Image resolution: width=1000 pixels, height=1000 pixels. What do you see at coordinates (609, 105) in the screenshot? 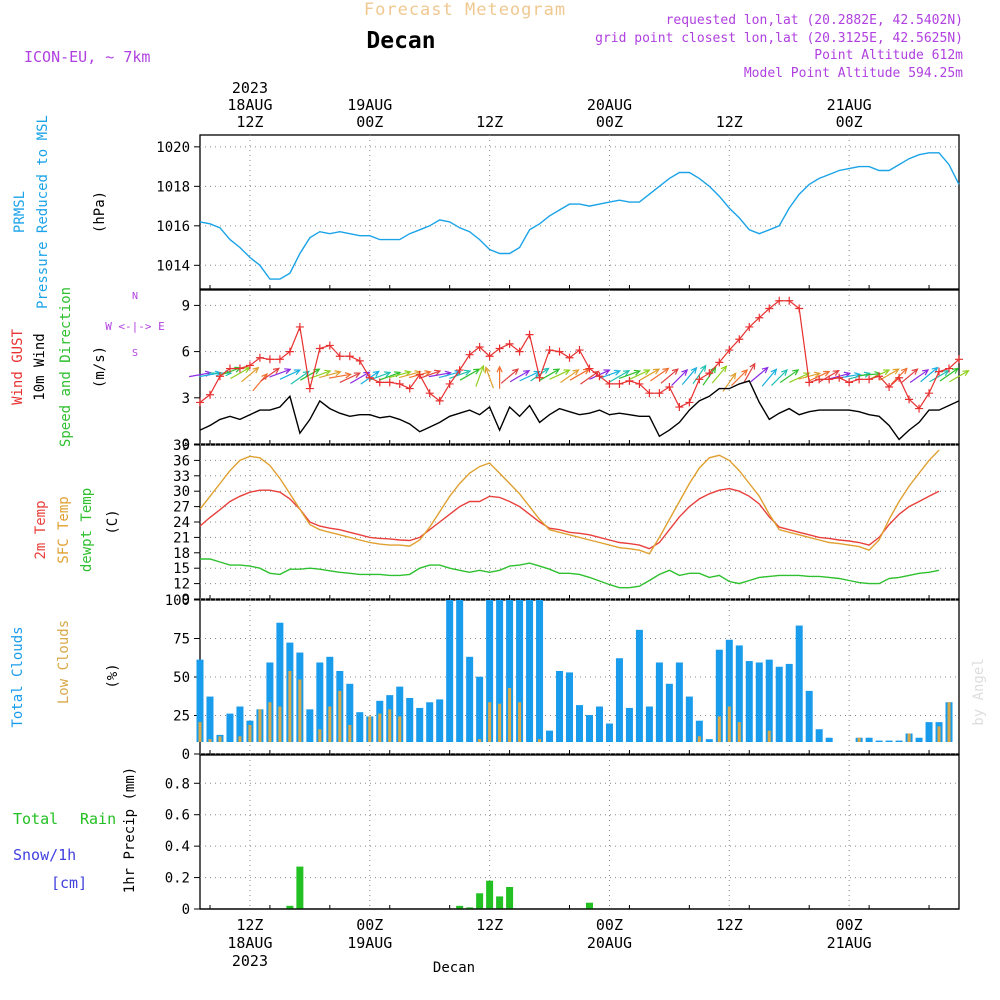
I see `time-label-top: 20AUG` at bounding box center [609, 105].